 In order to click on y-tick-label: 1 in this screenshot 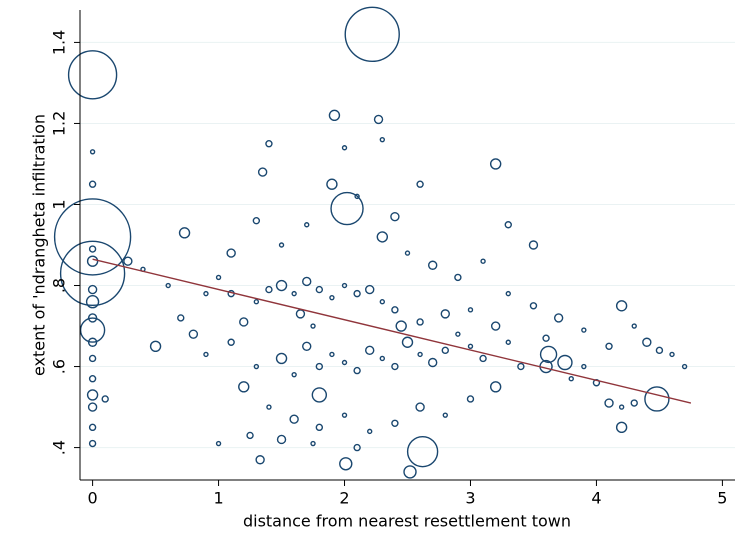, I will do `click(59, 204)`.